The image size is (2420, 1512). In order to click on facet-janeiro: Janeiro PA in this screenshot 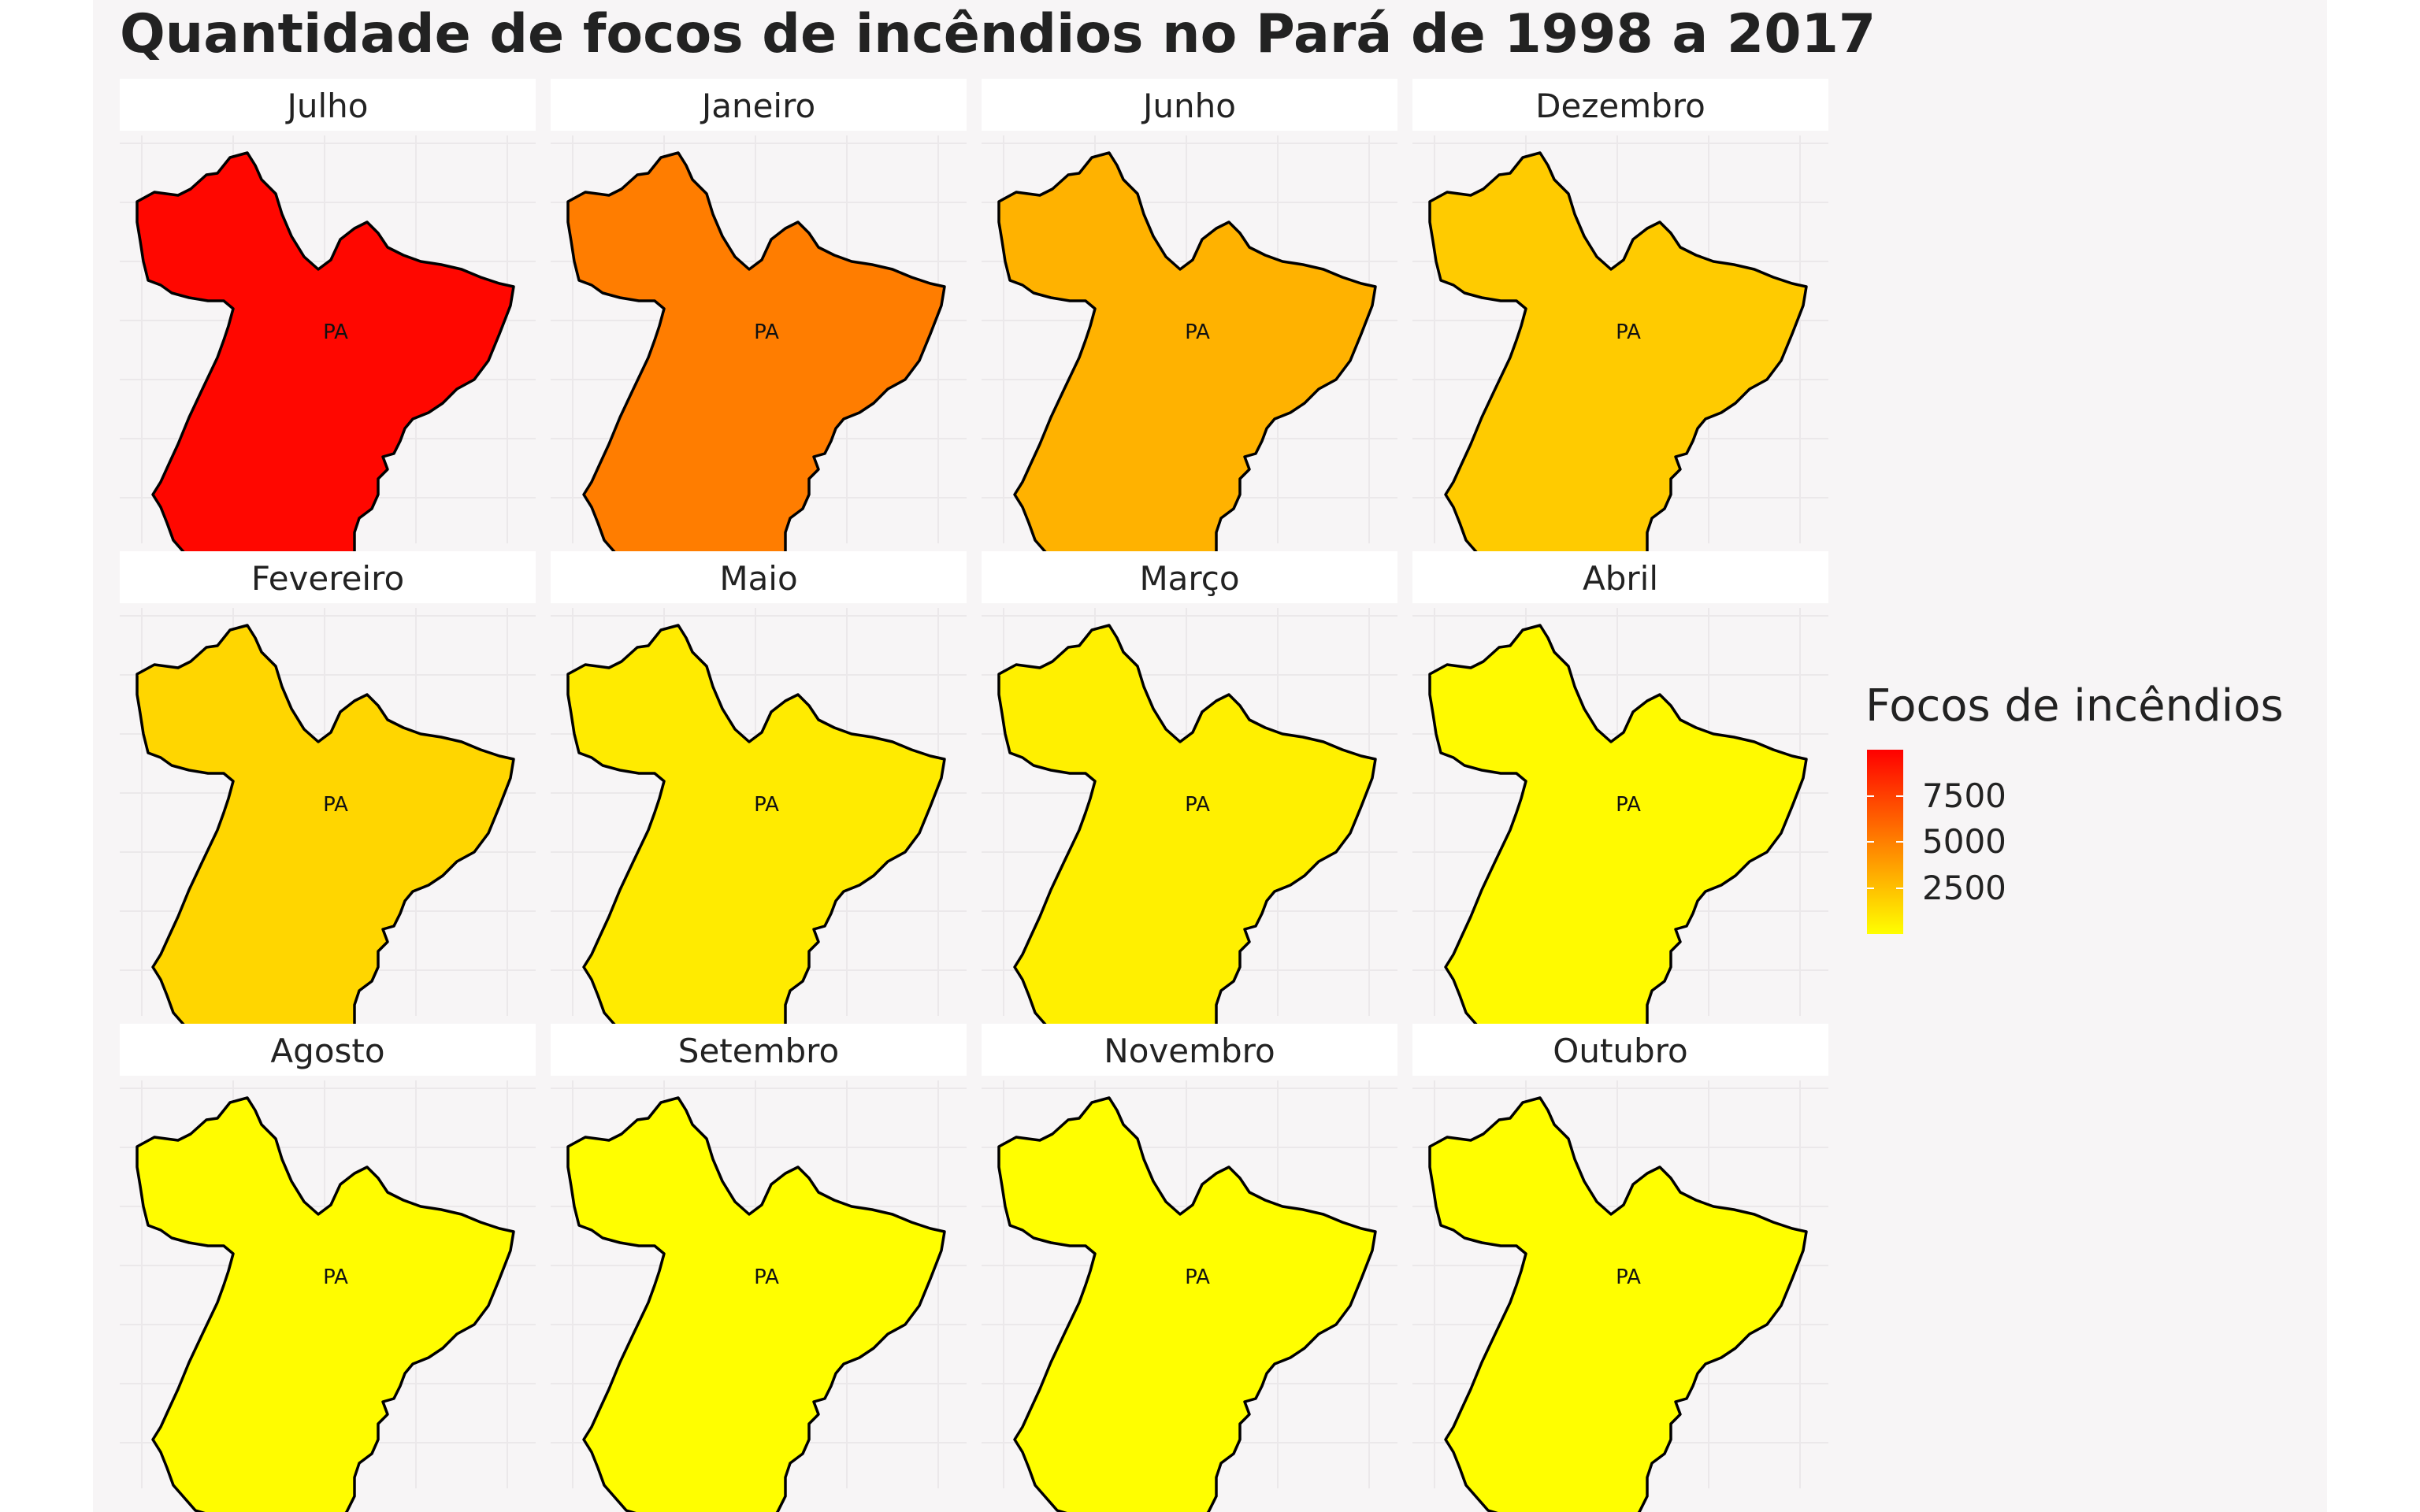, I will do `click(759, 331)`.